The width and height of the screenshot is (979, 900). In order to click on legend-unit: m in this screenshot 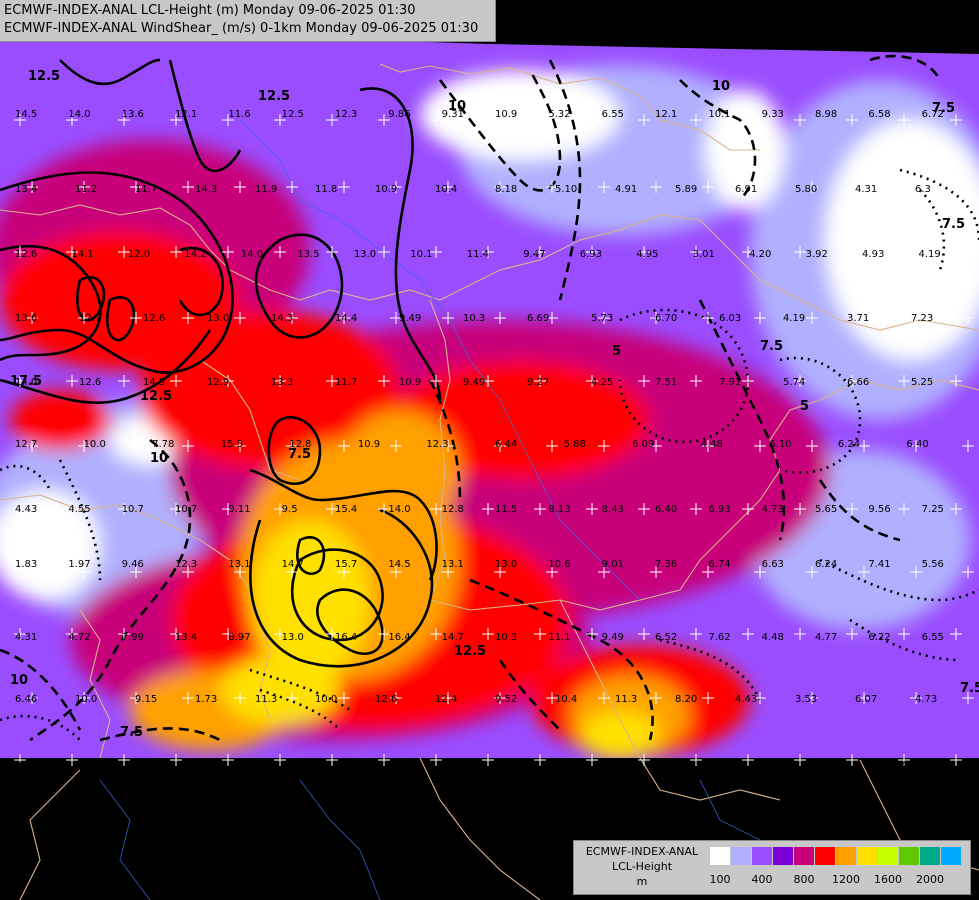, I will do `click(642, 881)`.